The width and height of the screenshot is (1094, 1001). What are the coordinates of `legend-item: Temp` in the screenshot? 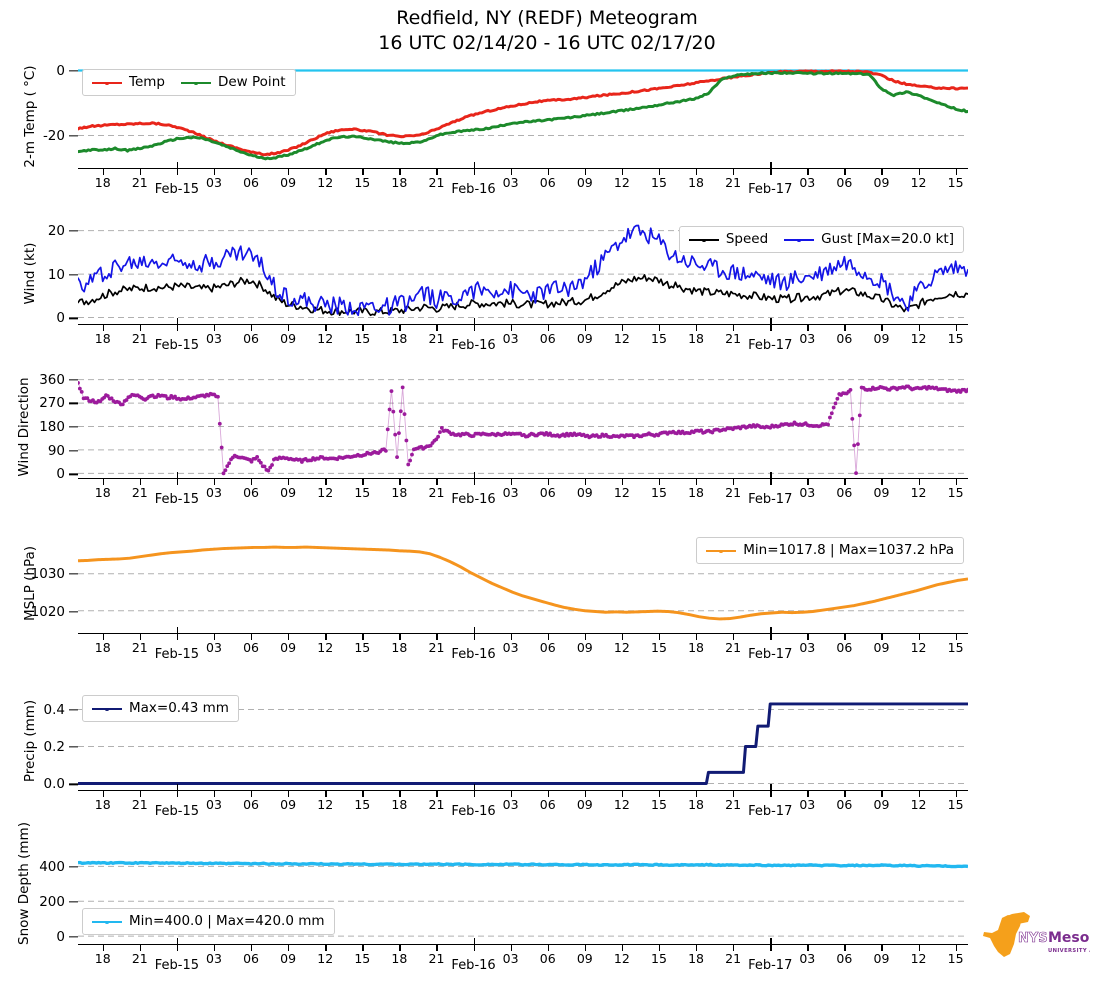 It's located at (128, 82).